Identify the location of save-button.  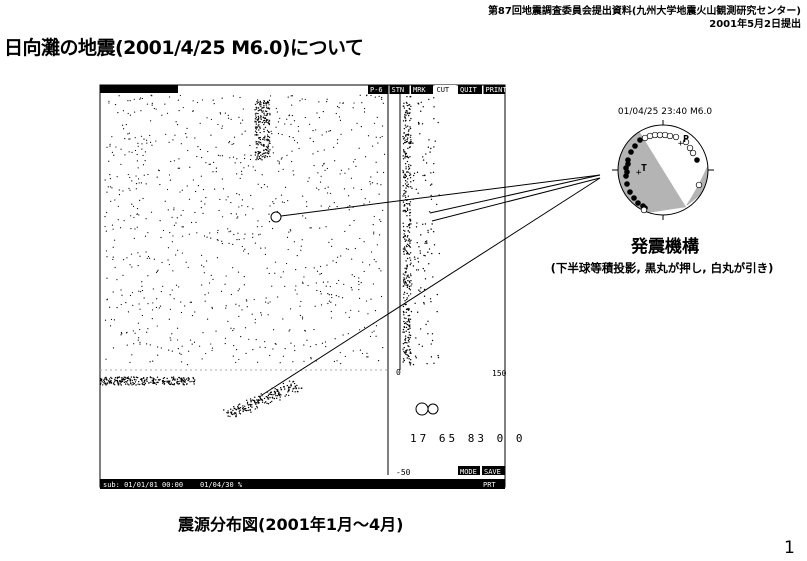
(493, 470).